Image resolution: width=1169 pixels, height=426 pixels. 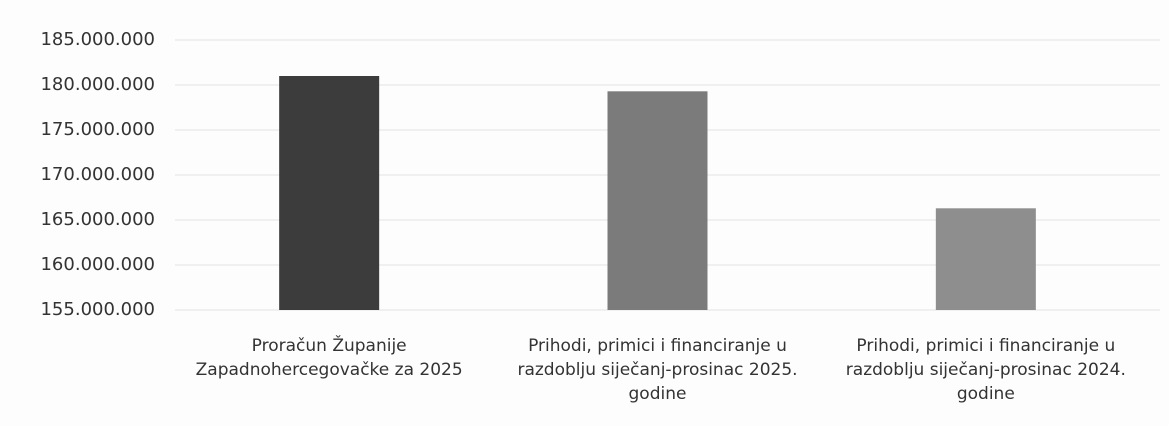 What do you see at coordinates (97, 219) in the screenshot?
I see `y-tick-label: 165.000.000` at bounding box center [97, 219].